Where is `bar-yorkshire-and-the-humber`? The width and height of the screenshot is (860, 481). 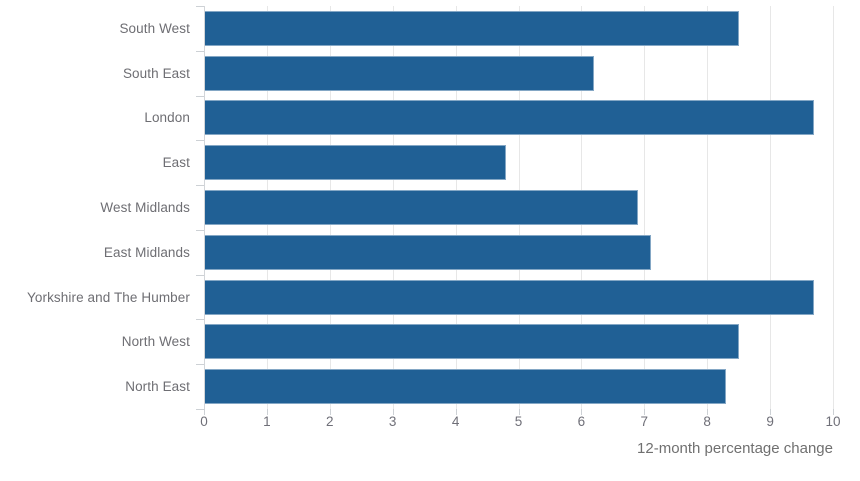
bar-yorkshire-and-the-humber is located at coordinates (509, 297).